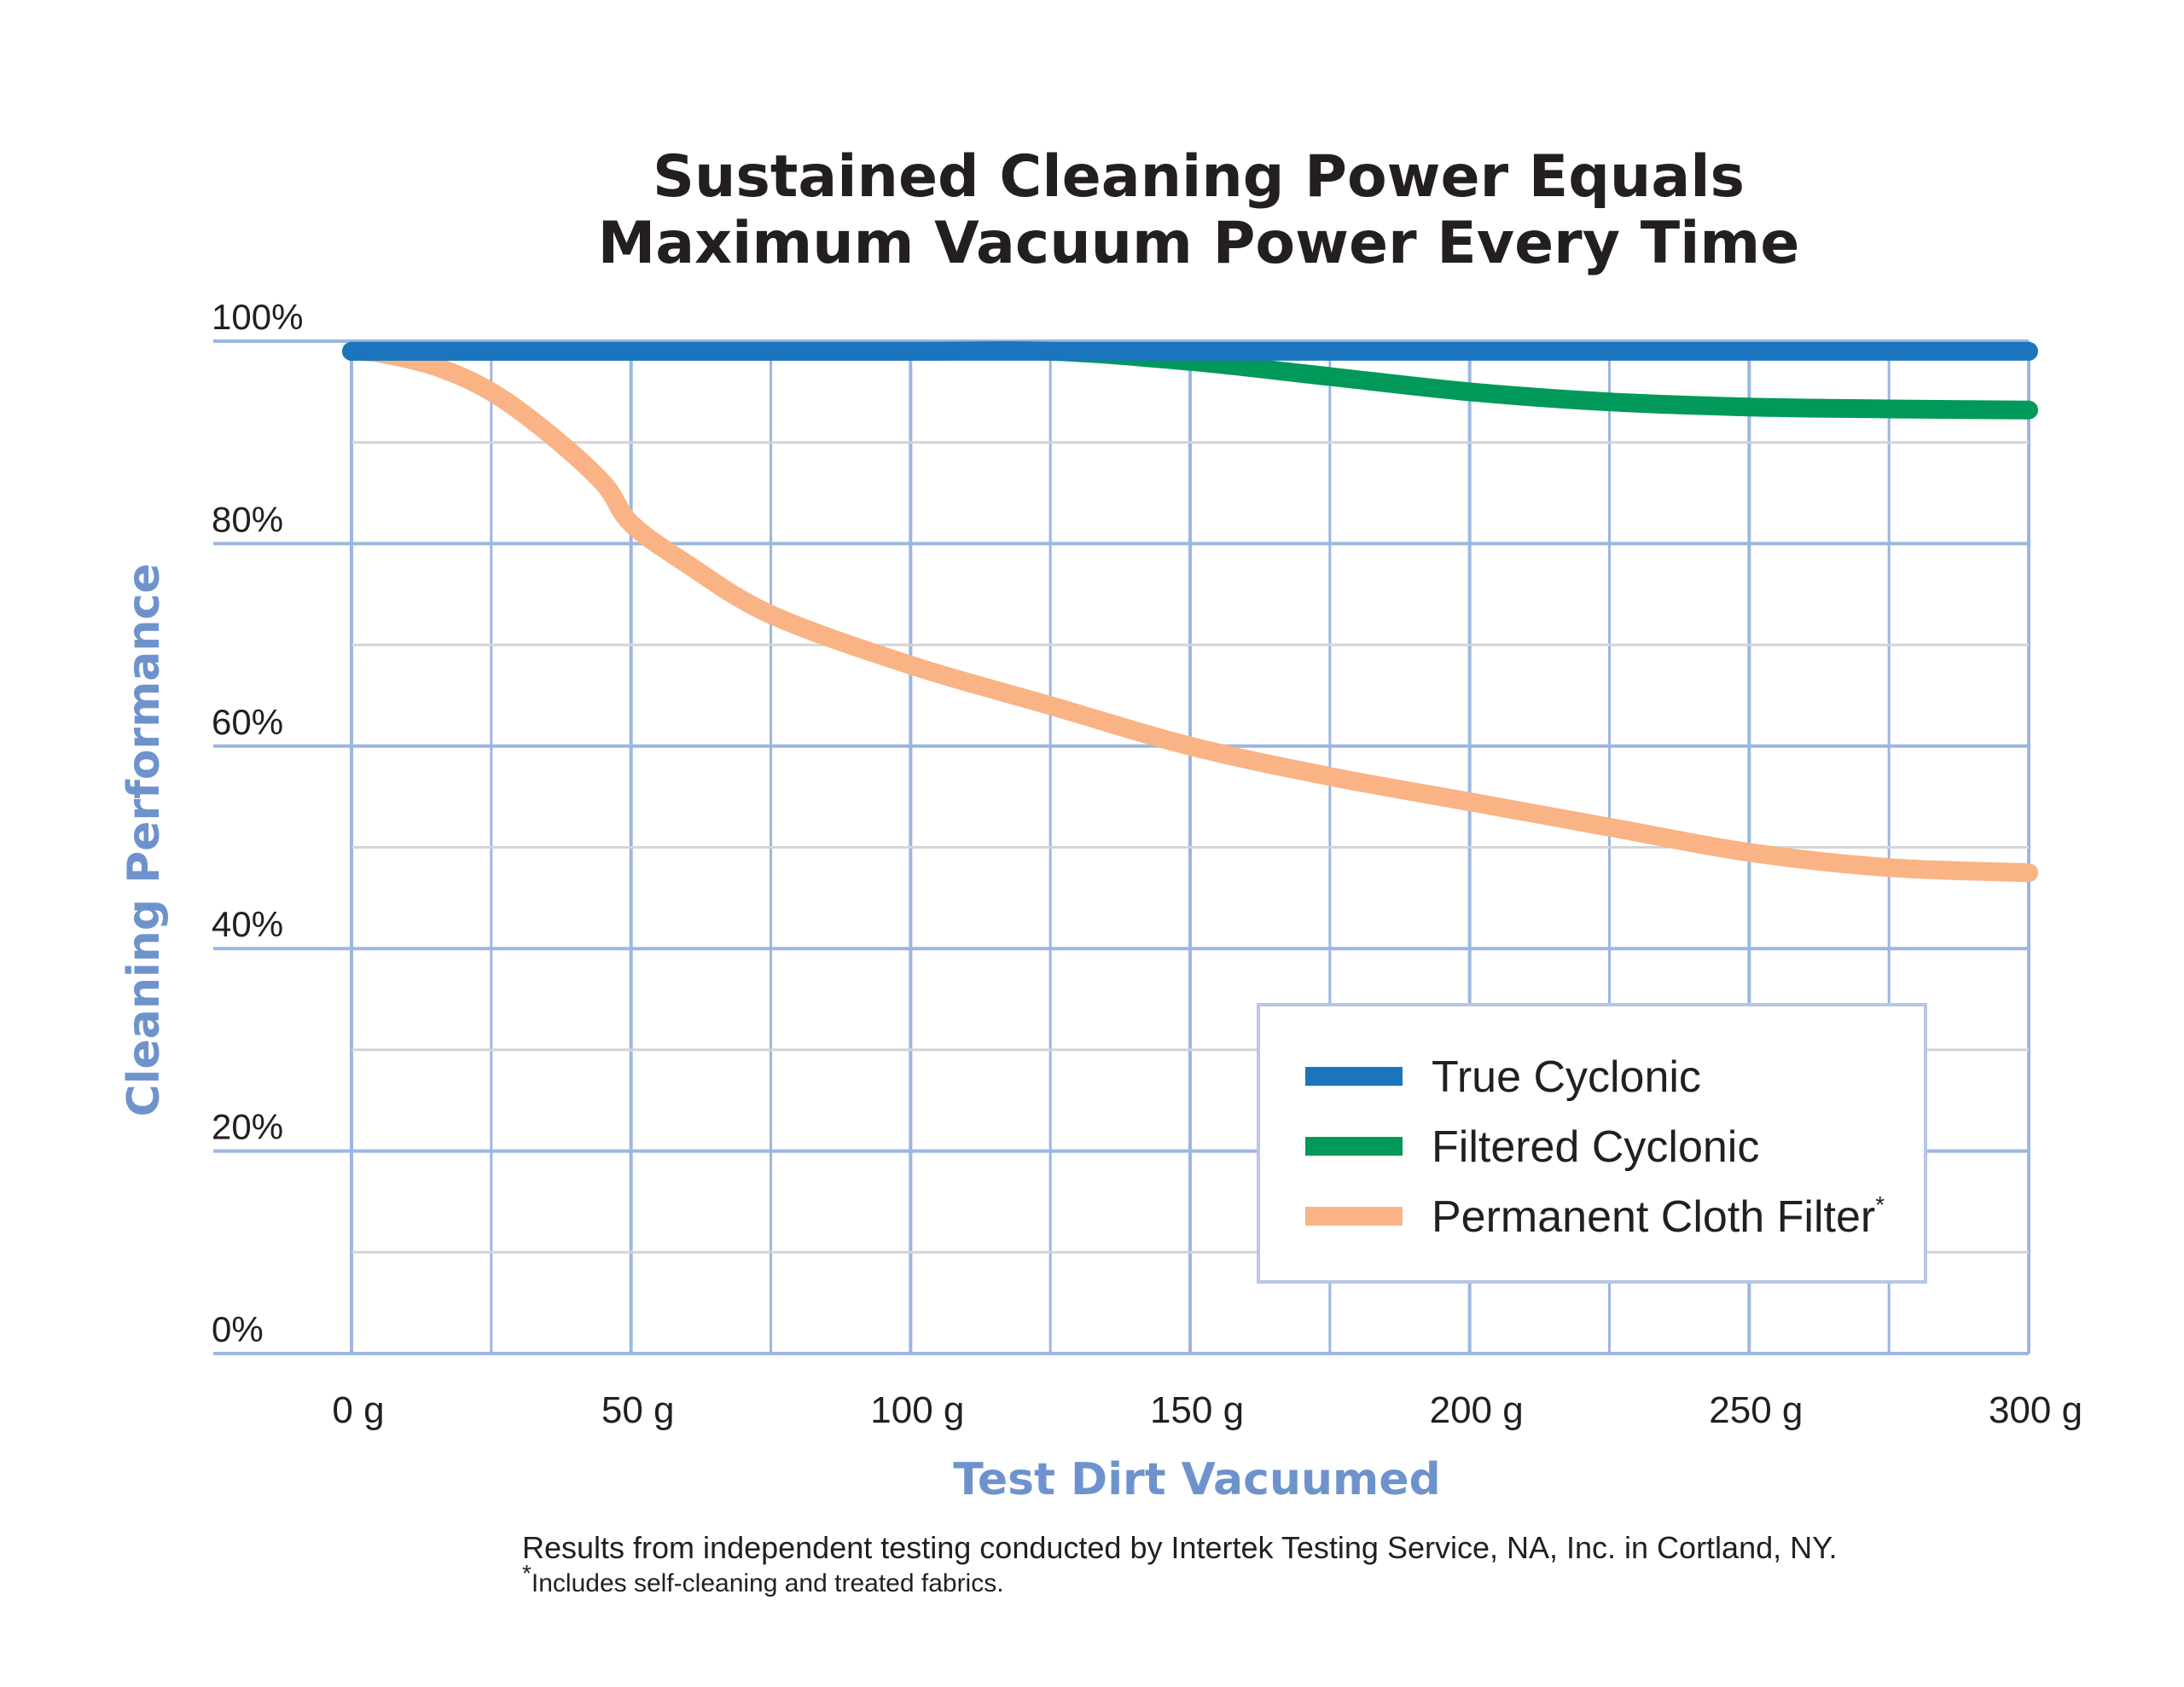  What do you see at coordinates (247, 722) in the screenshot?
I see `y-tick-label: 60%` at bounding box center [247, 722].